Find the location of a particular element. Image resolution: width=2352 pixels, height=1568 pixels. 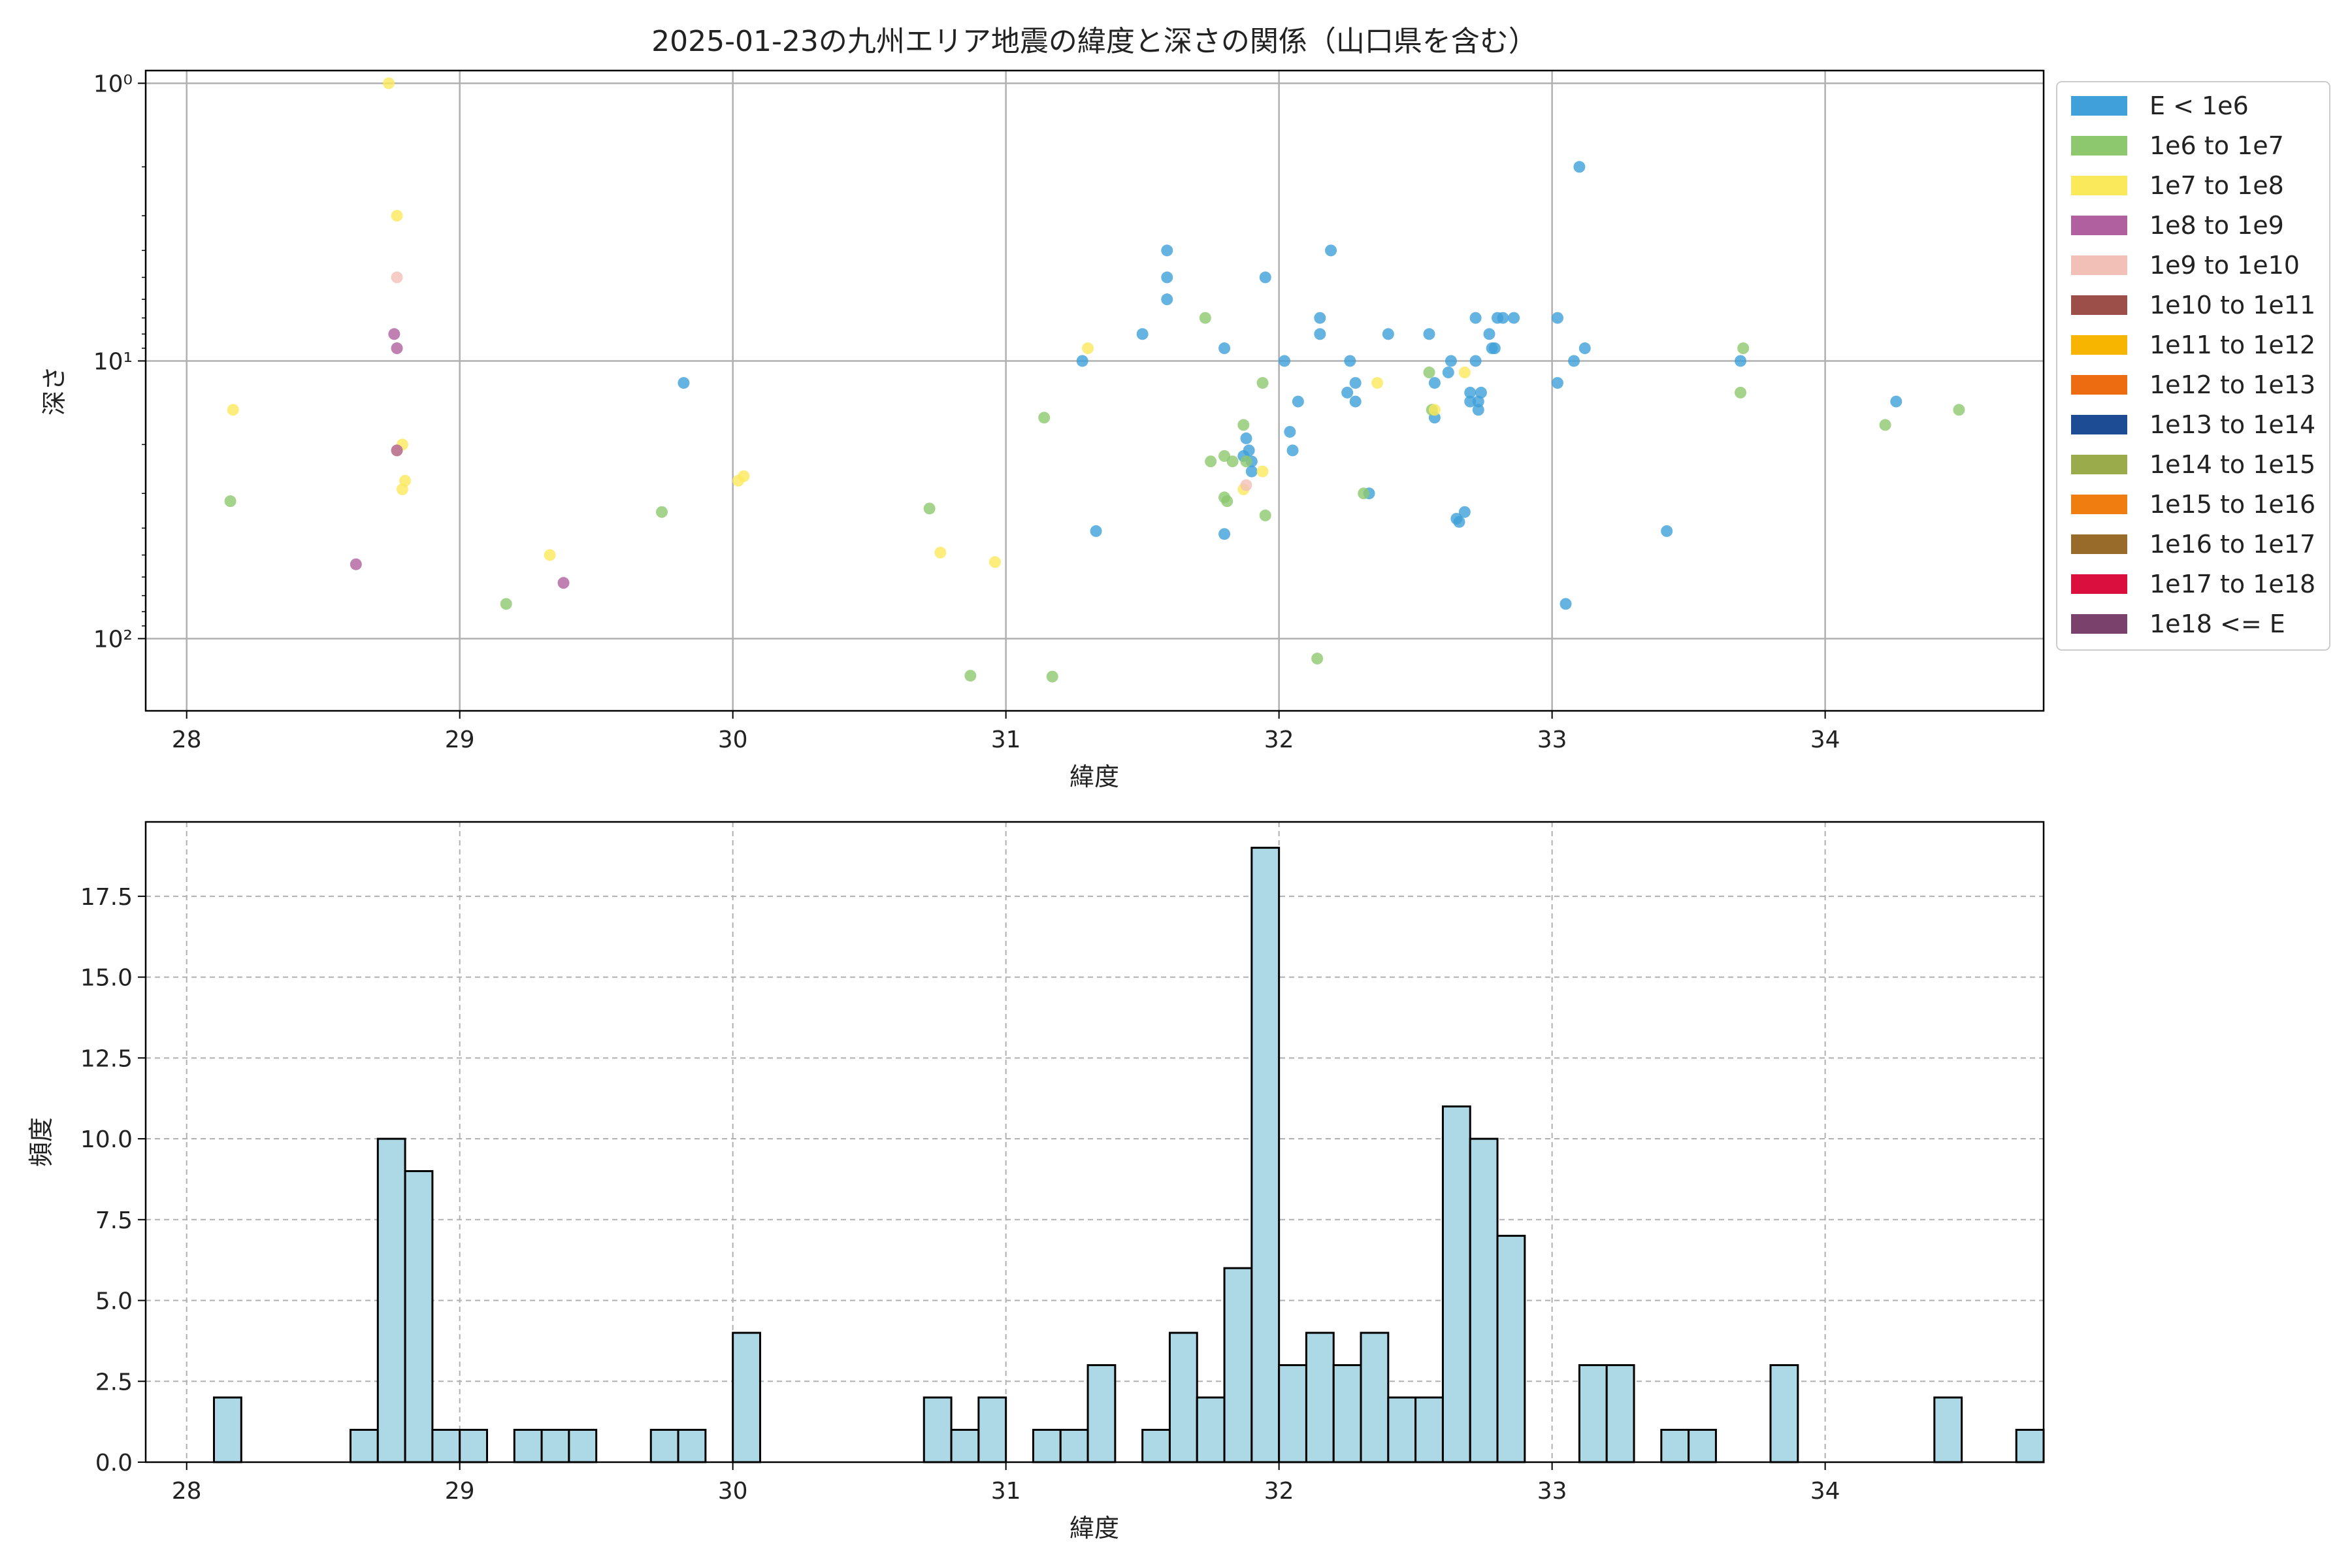

histogram-y-tick-label: 0.0 is located at coordinates (114, 1463).